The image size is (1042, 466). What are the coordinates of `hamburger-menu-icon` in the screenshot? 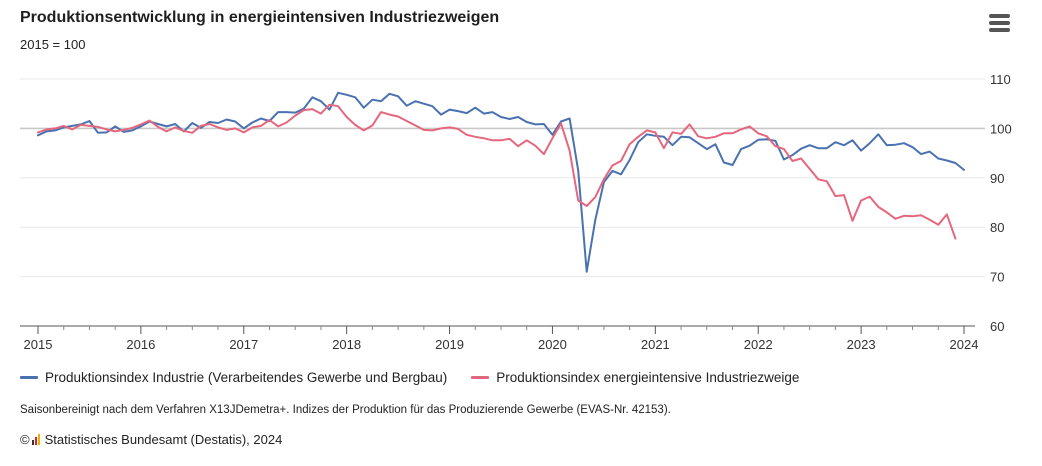 It's located at (1002, 25).